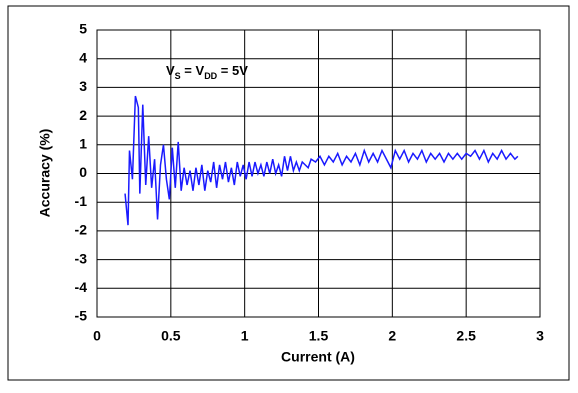 The image size is (578, 393). Describe the element at coordinates (171, 336) in the screenshot. I see `x-tick-label: 0.5` at that location.